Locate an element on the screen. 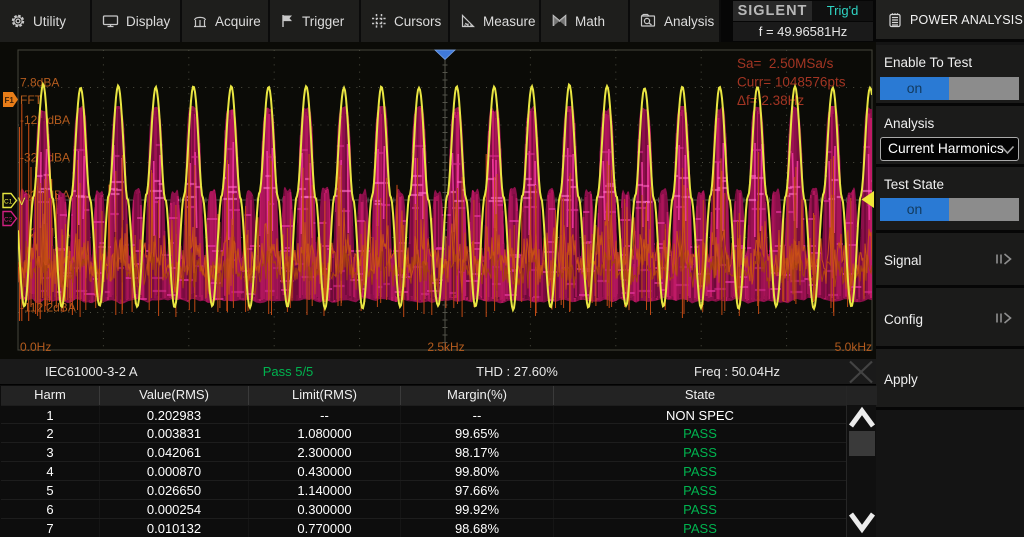 The width and height of the screenshot is (1024, 537). svg-text: V is located at coordinates (22, 202).